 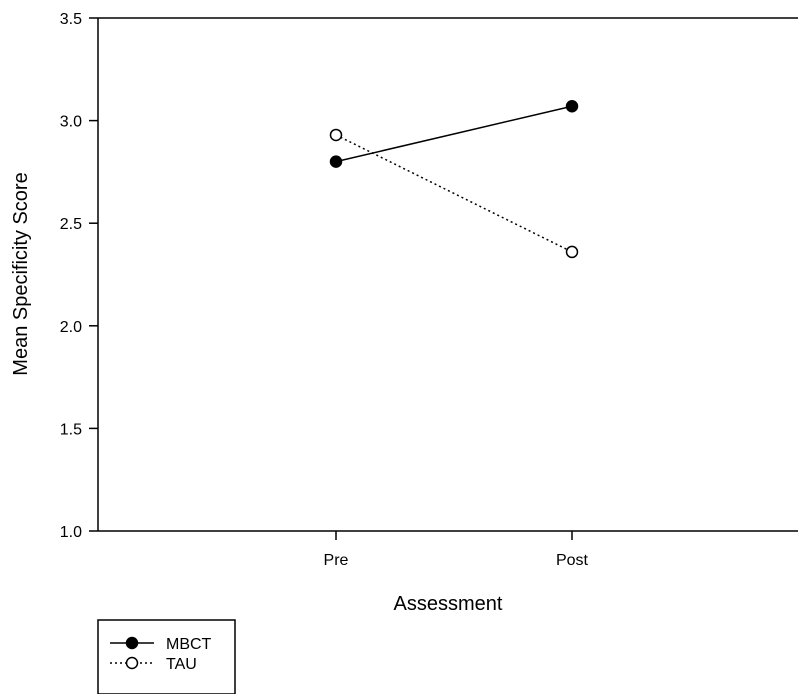 I want to click on series-layer, so click(x=454, y=179).